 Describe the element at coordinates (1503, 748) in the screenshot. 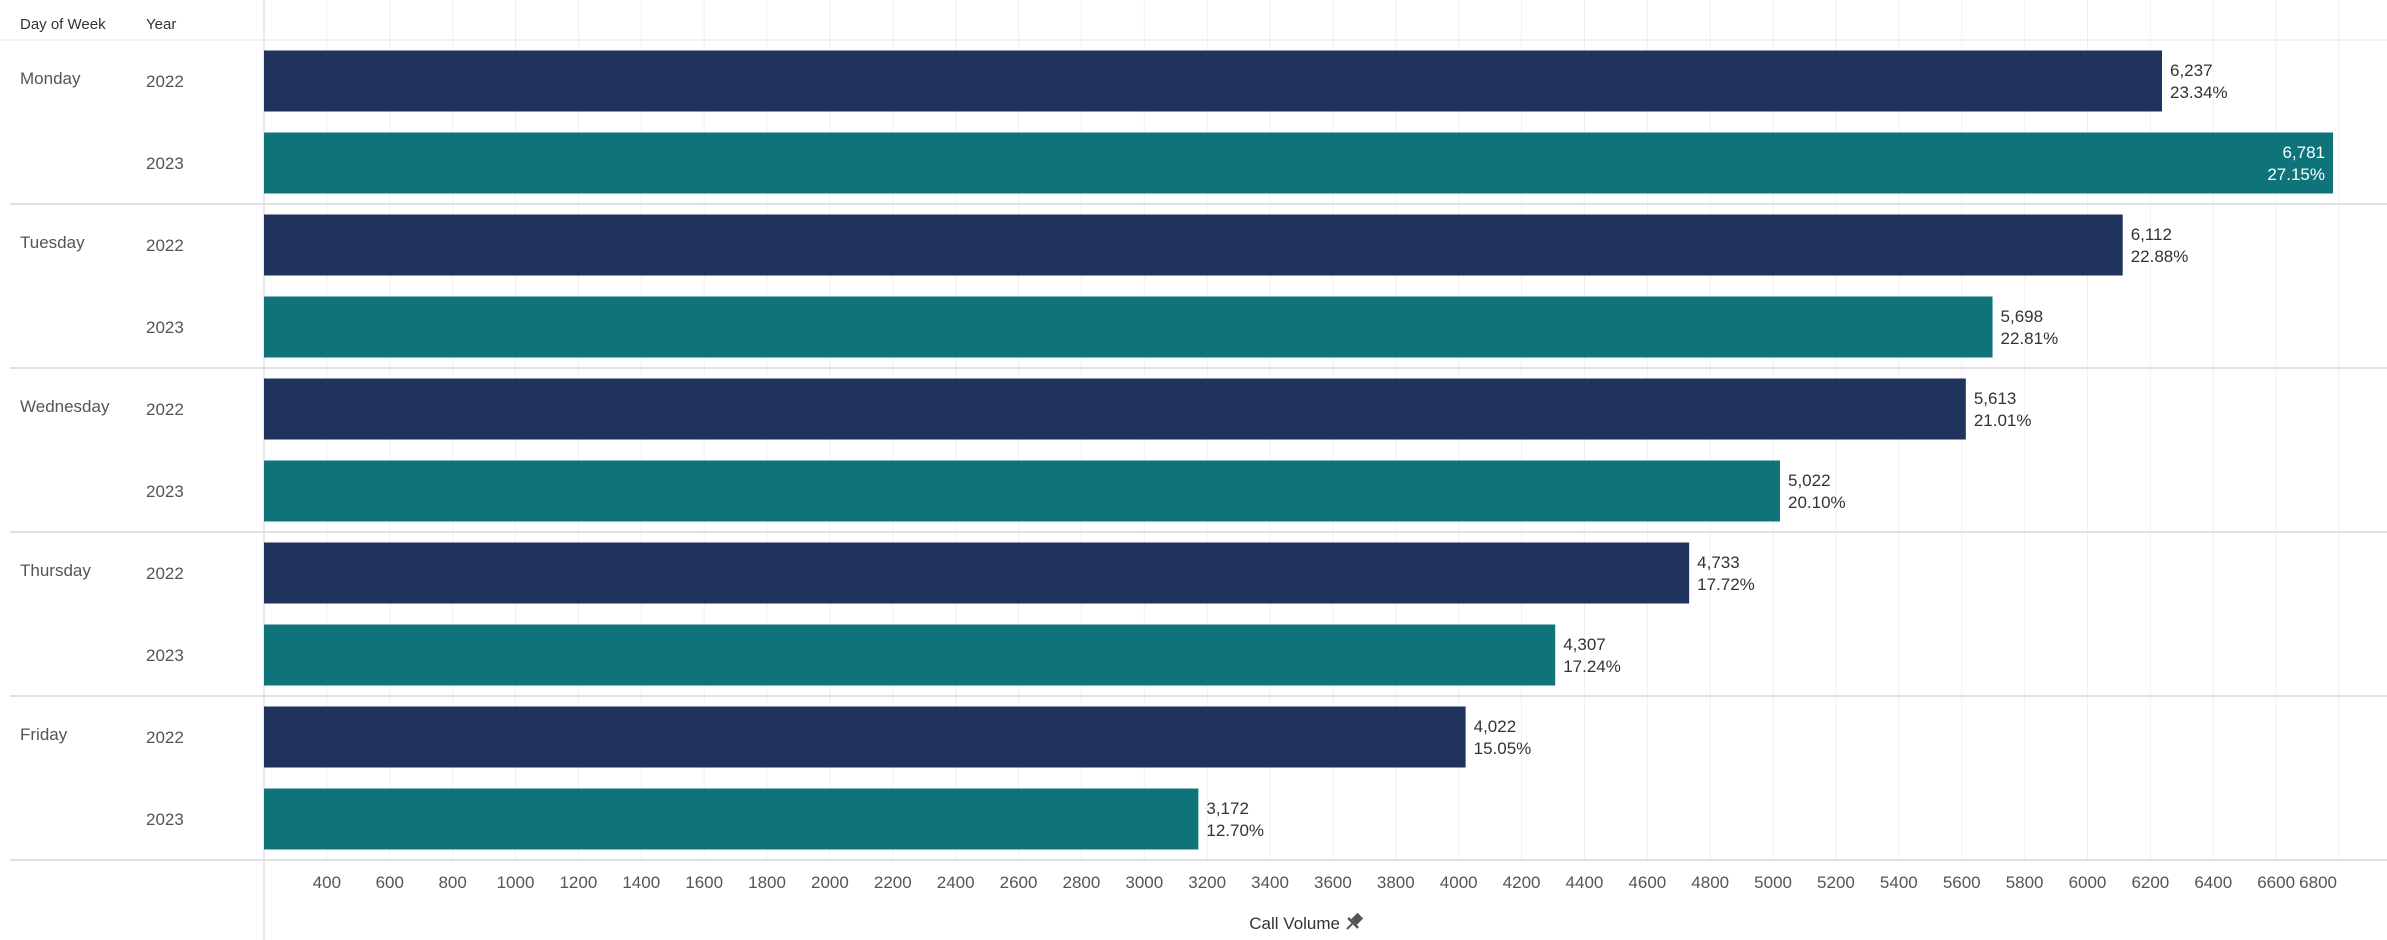

I see `data-label-percent: 15.05%` at that location.